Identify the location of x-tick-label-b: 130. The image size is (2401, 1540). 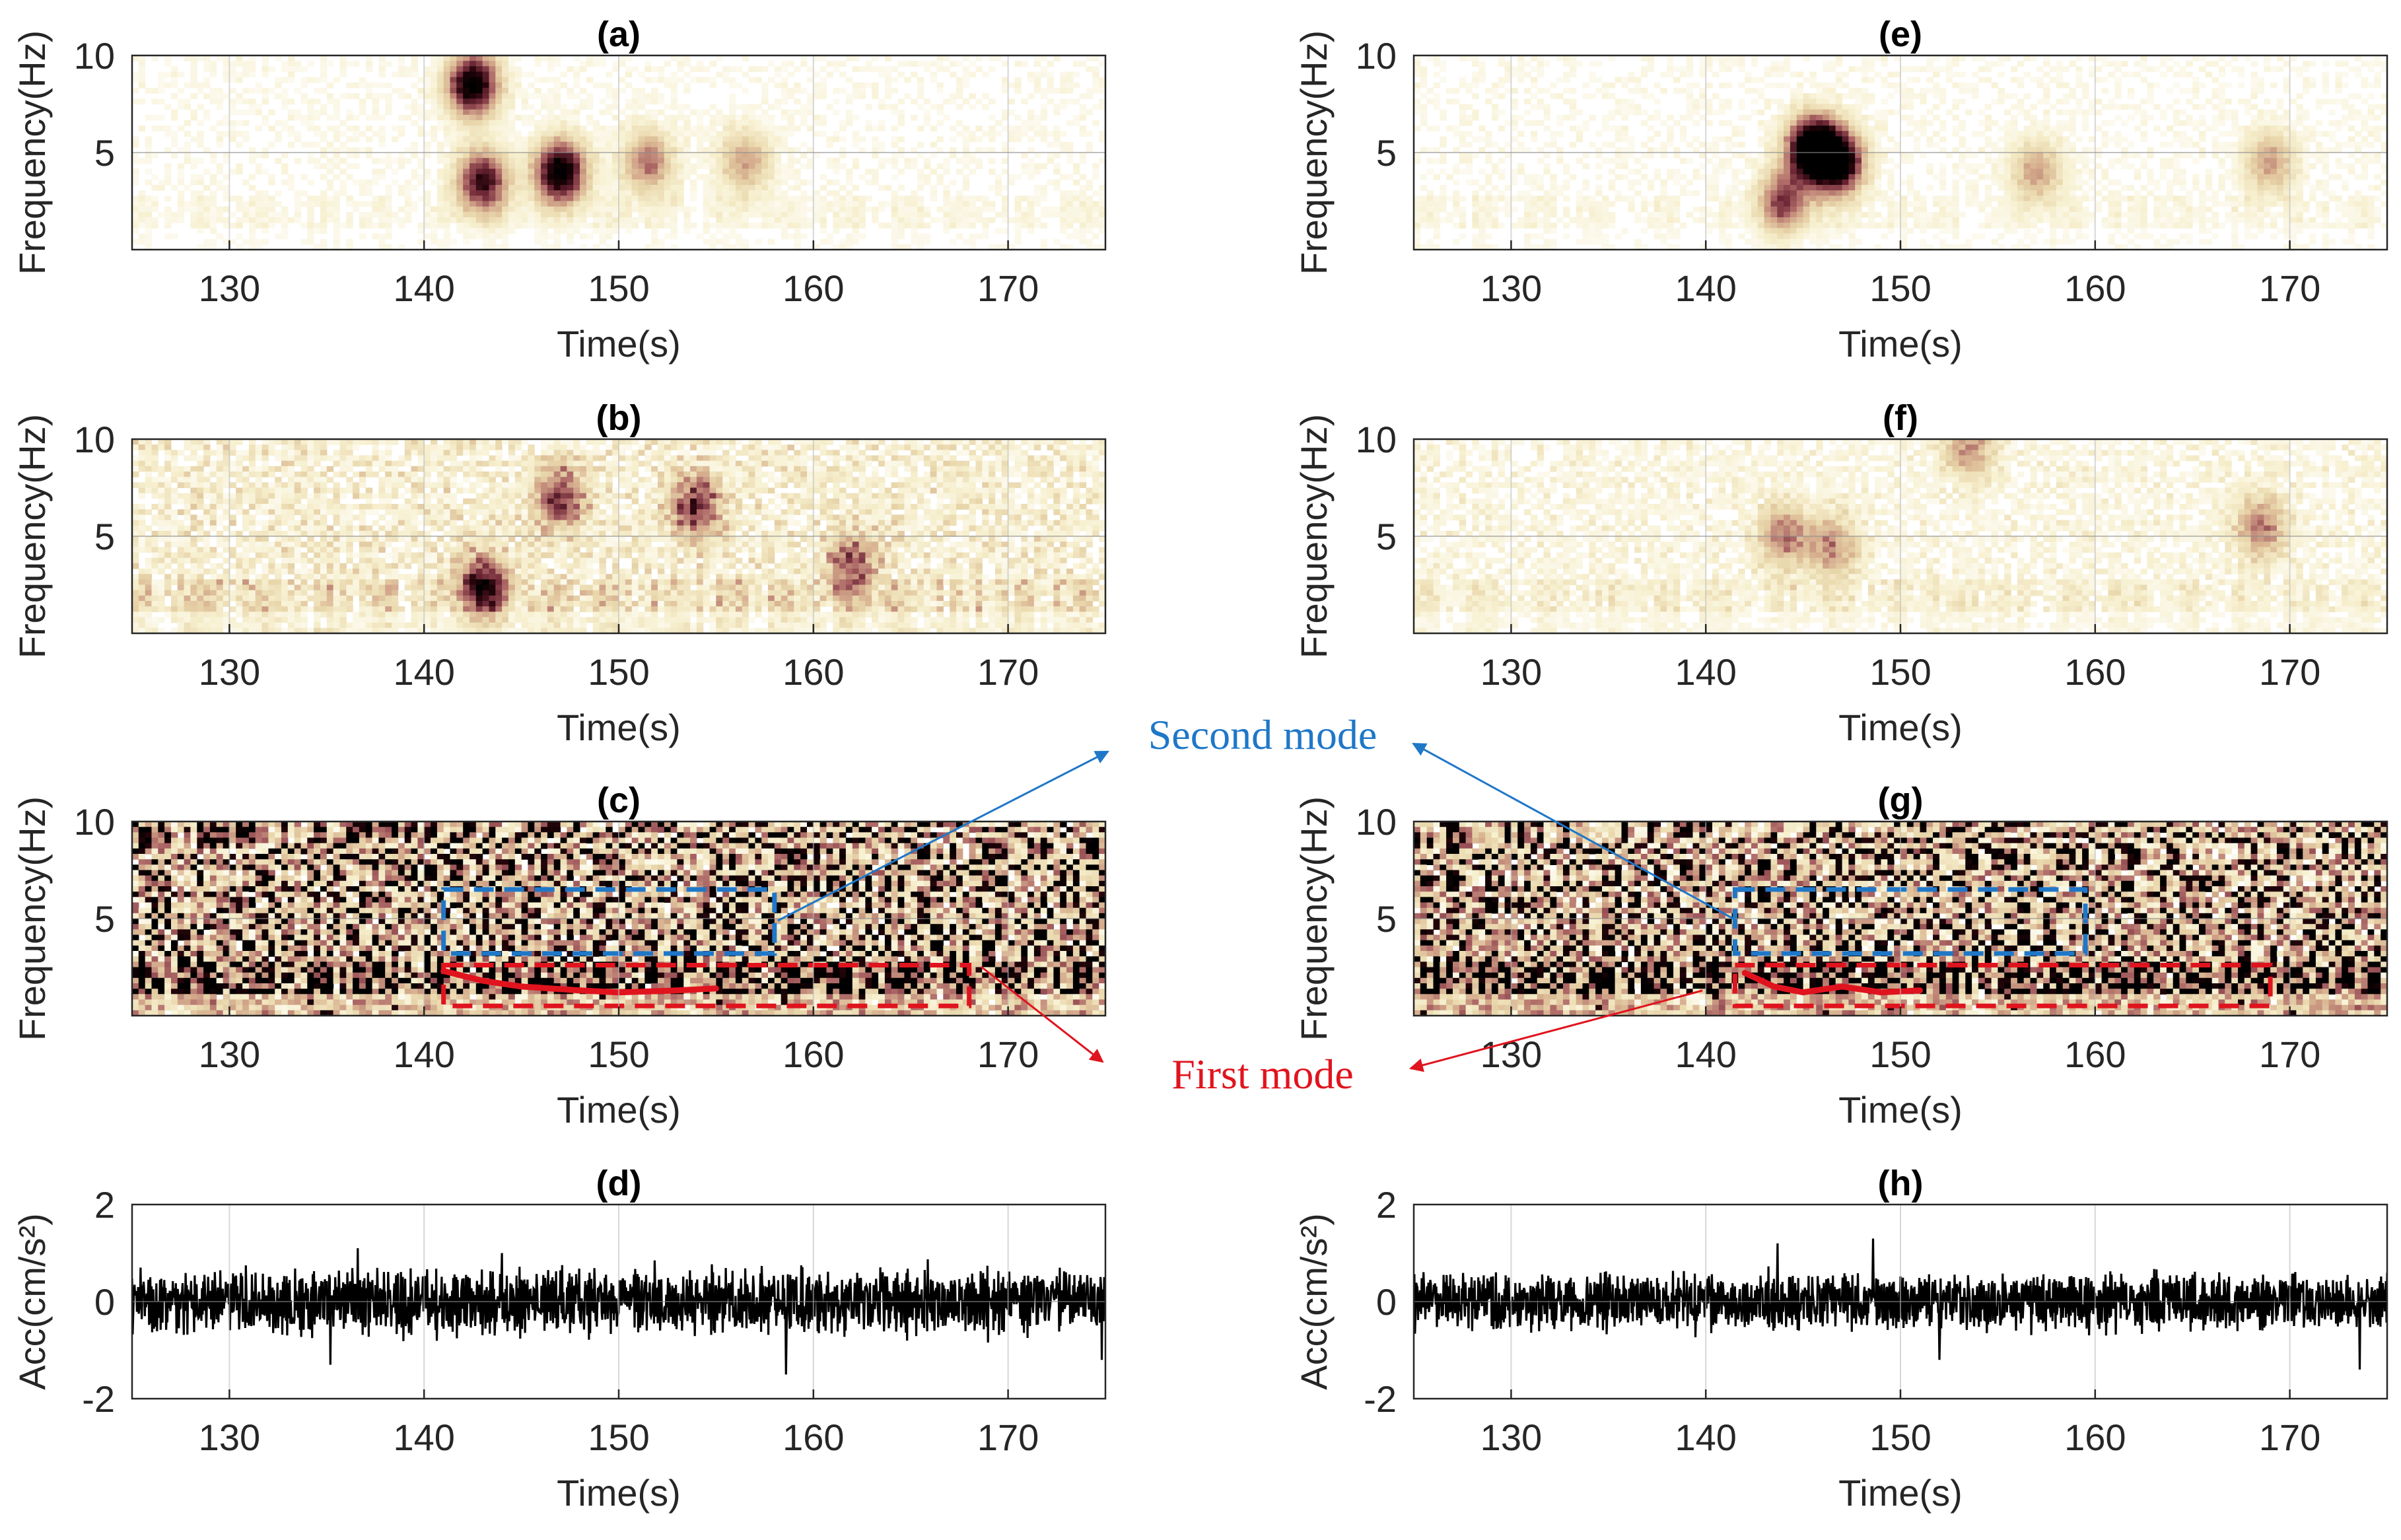
(230, 672).